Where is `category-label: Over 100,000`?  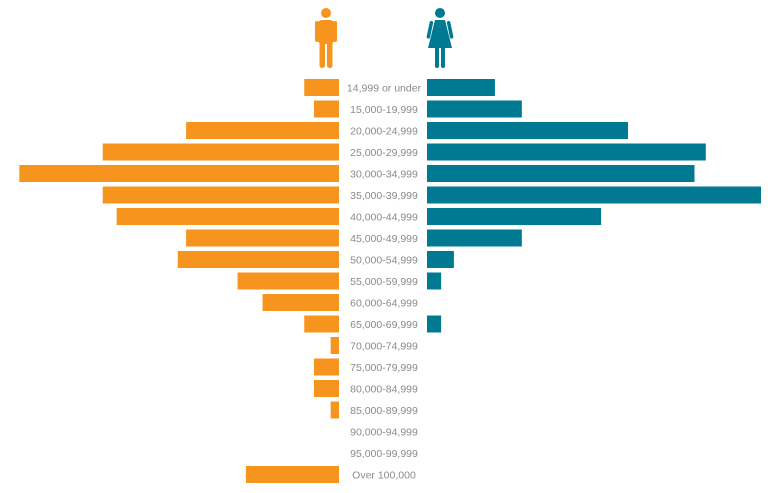 category-label: Over 100,000 is located at coordinates (384, 476).